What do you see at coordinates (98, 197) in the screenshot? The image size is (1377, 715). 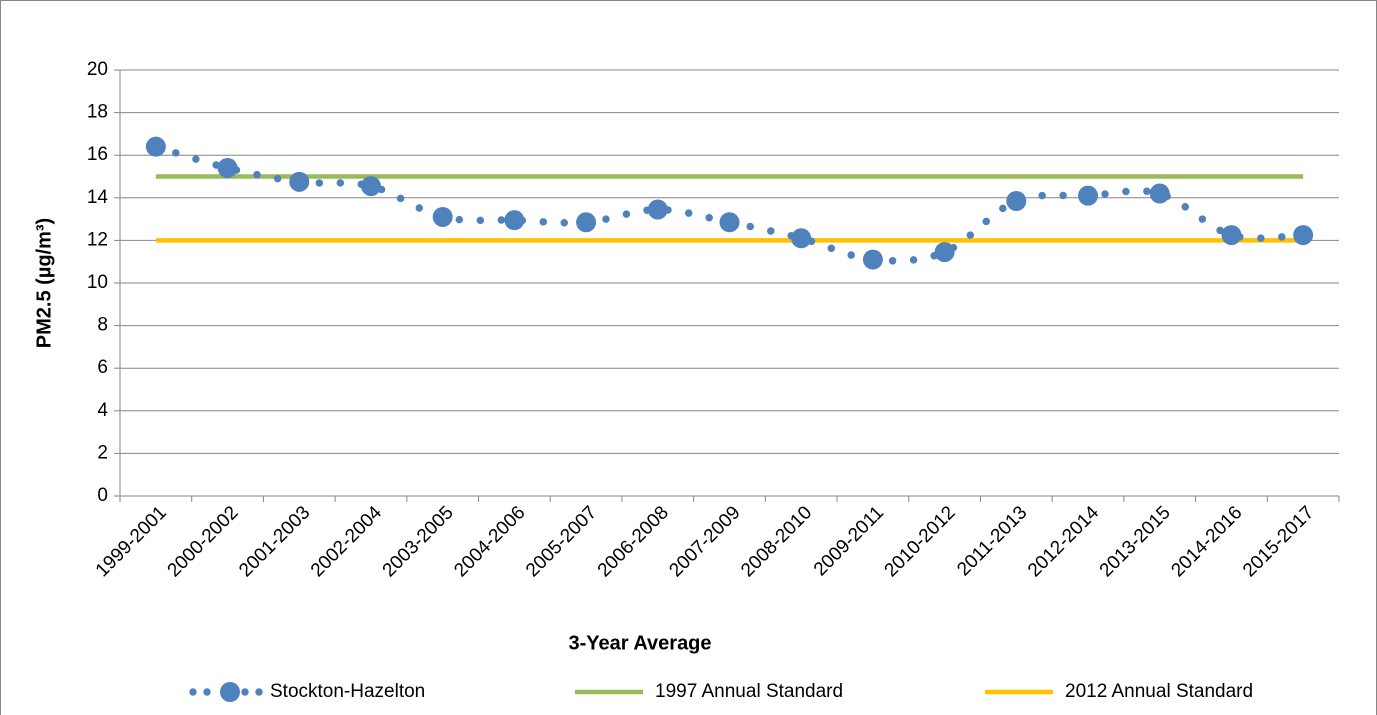 I see `y-tick-label: 14` at bounding box center [98, 197].